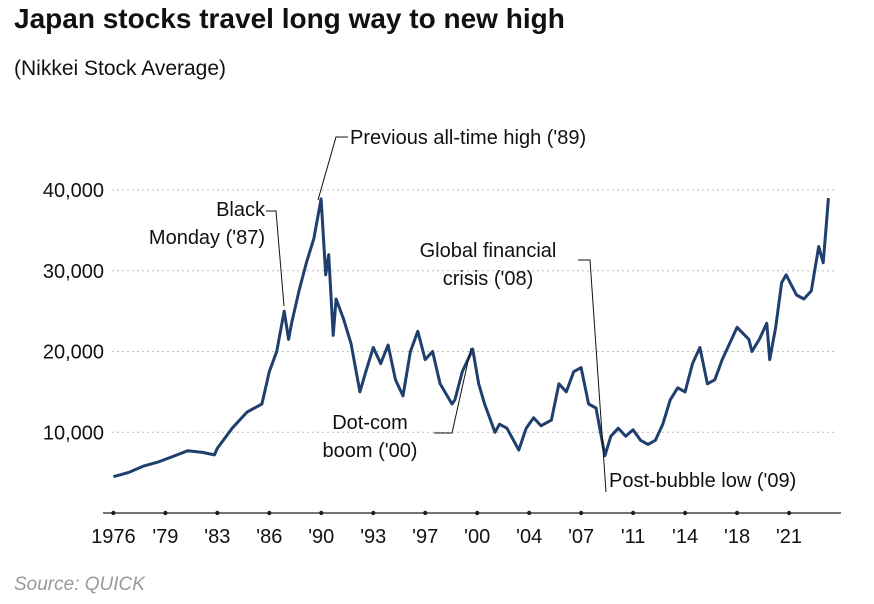 Image resolution: width=874 pixels, height=604 pixels. Describe the element at coordinates (269, 537) in the screenshot. I see `x-tick-label: '86` at that location.